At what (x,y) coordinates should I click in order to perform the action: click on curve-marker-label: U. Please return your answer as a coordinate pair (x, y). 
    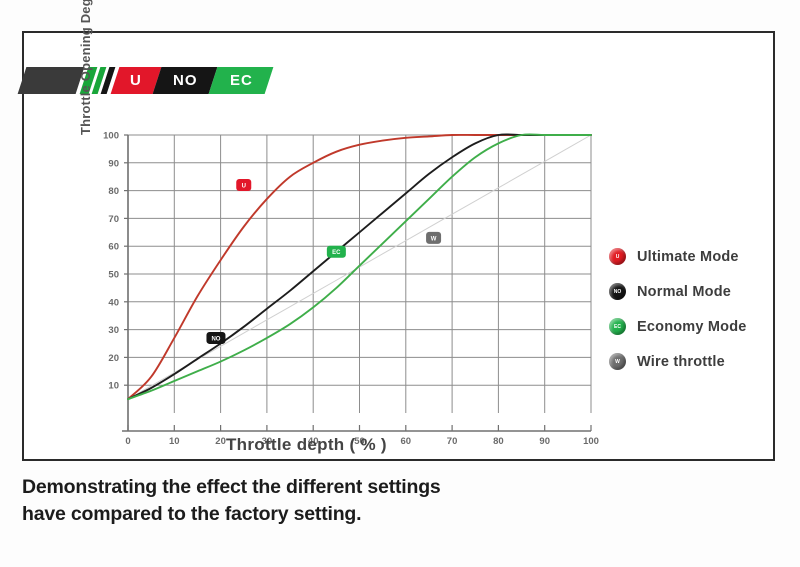
    Looking at the image, I should click on (244, 186).